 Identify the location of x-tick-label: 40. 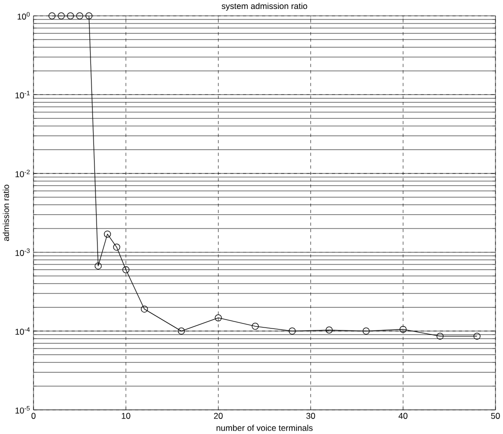
(403, 416).